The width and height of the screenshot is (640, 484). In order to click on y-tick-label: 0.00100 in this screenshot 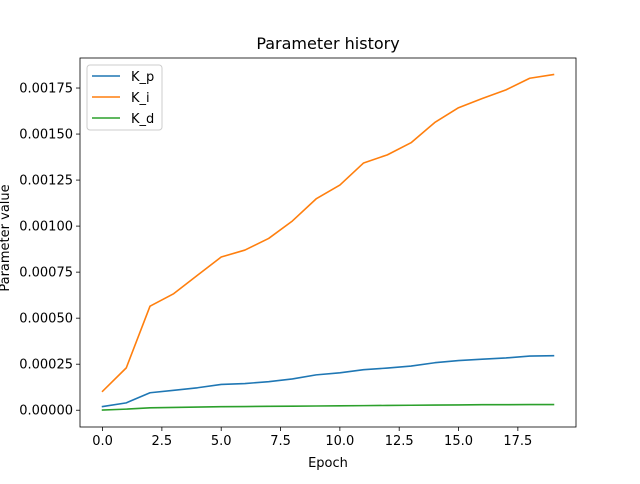, I will do `click(46, 227)`.